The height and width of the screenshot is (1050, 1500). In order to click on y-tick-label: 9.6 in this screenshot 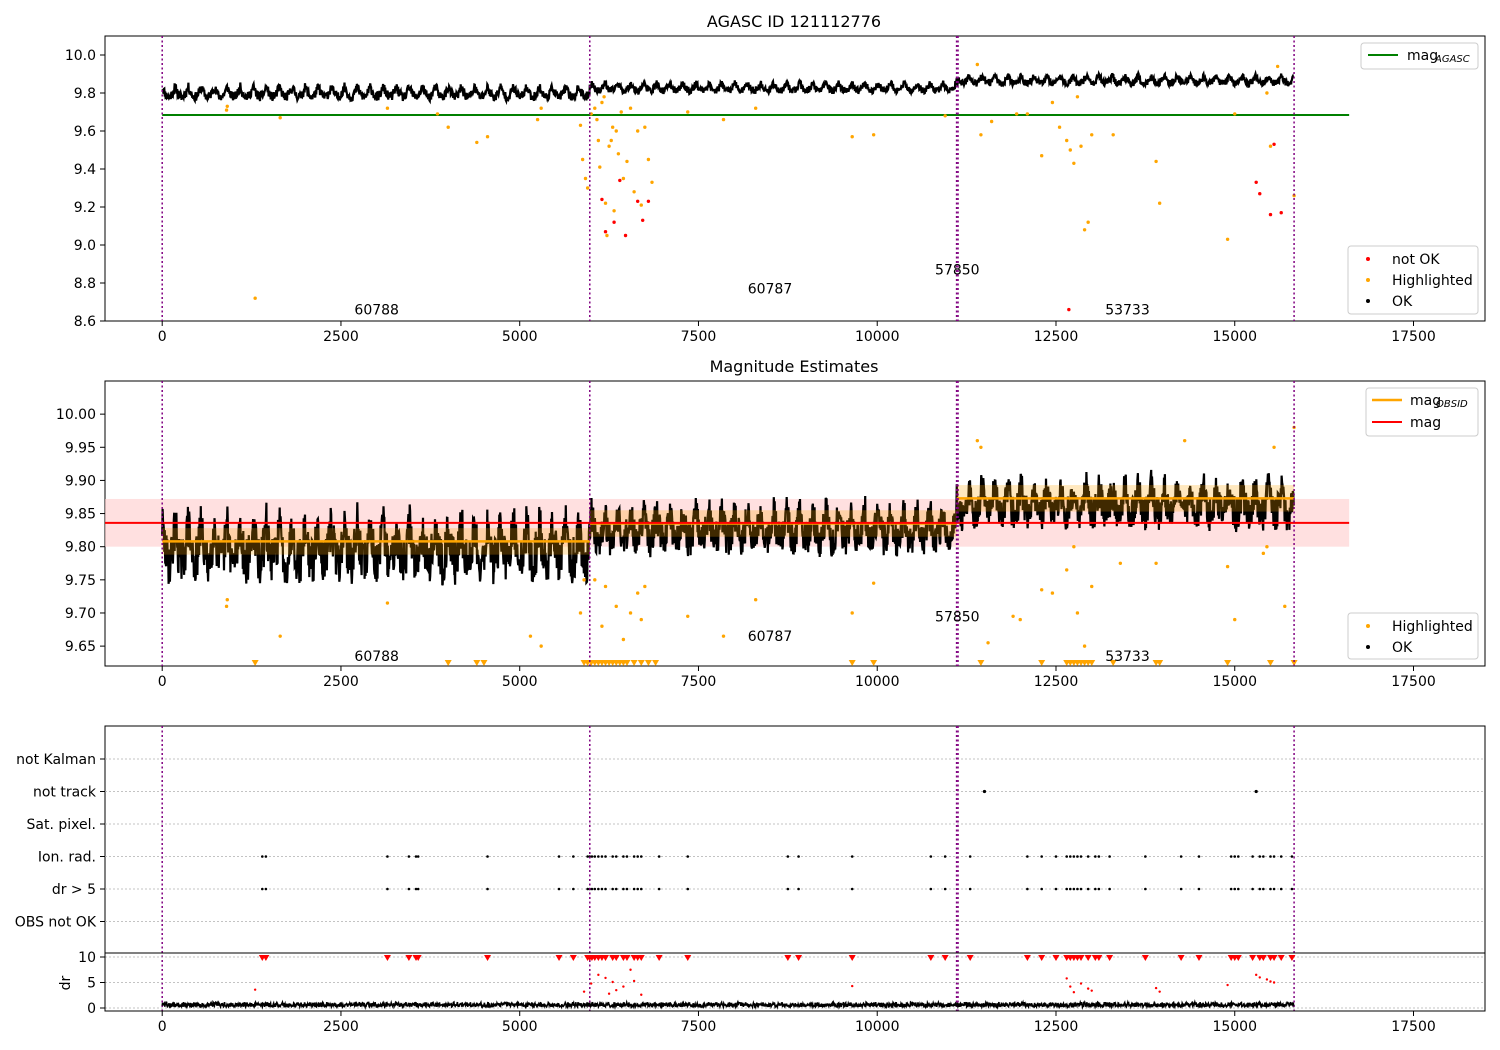, I will do `click(85, 132)`.